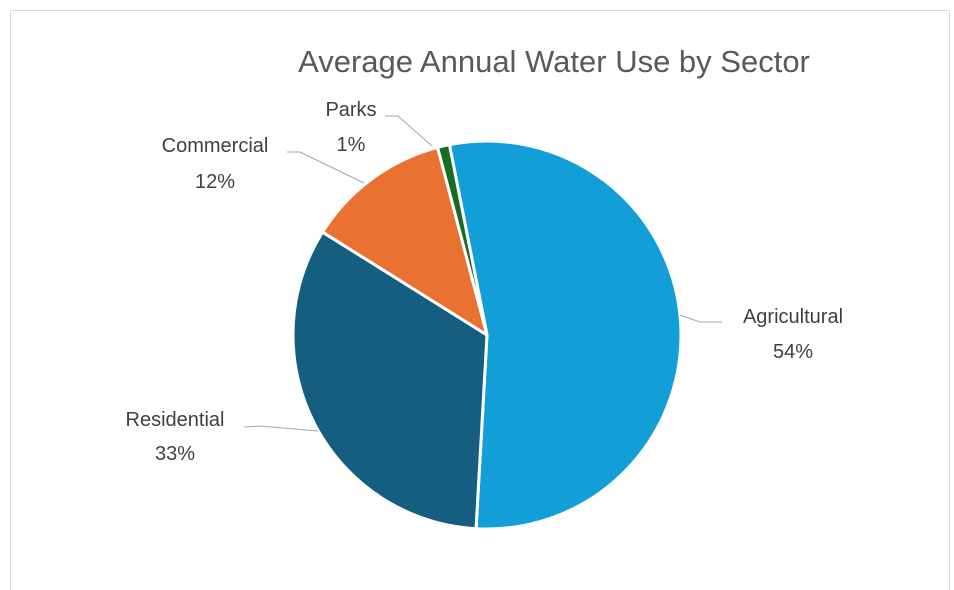 The width and height of the screenshot is (954, 590). I want to click on slice-pct-agricultural: 54%, so click(793, 352).